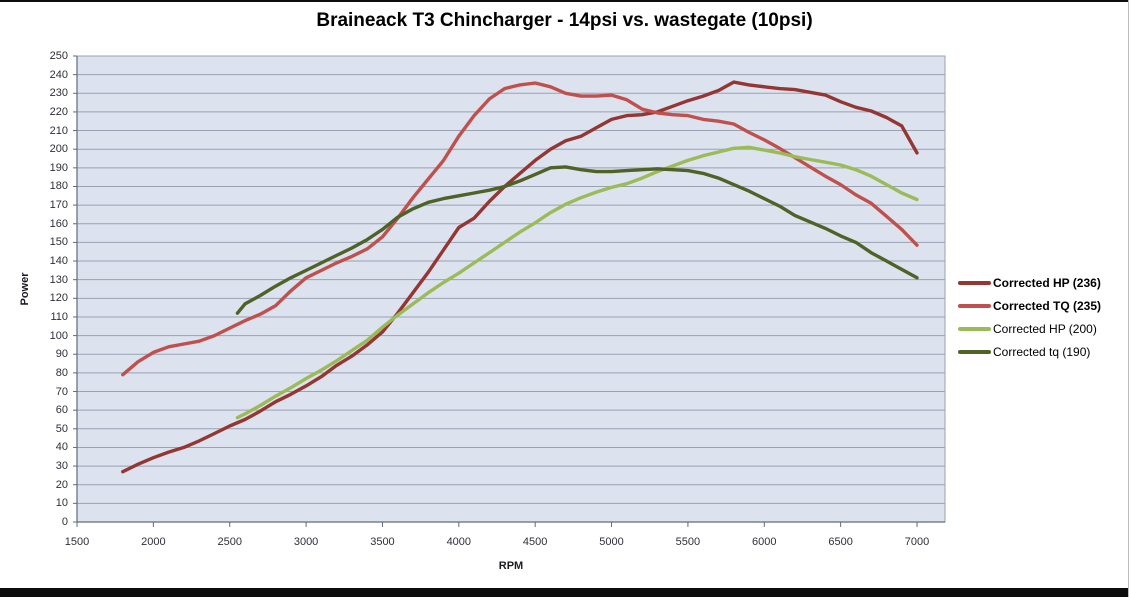  I want to click on y-tick-label: 80, so click(61, 372).